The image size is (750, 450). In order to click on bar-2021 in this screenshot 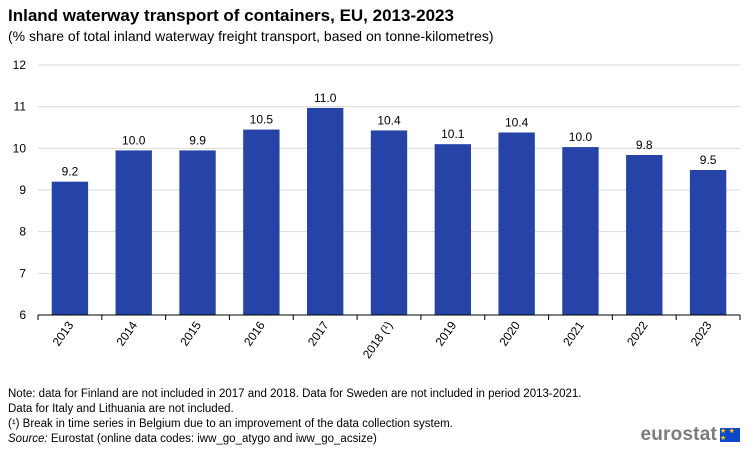, I will do `click(580, 231)`.